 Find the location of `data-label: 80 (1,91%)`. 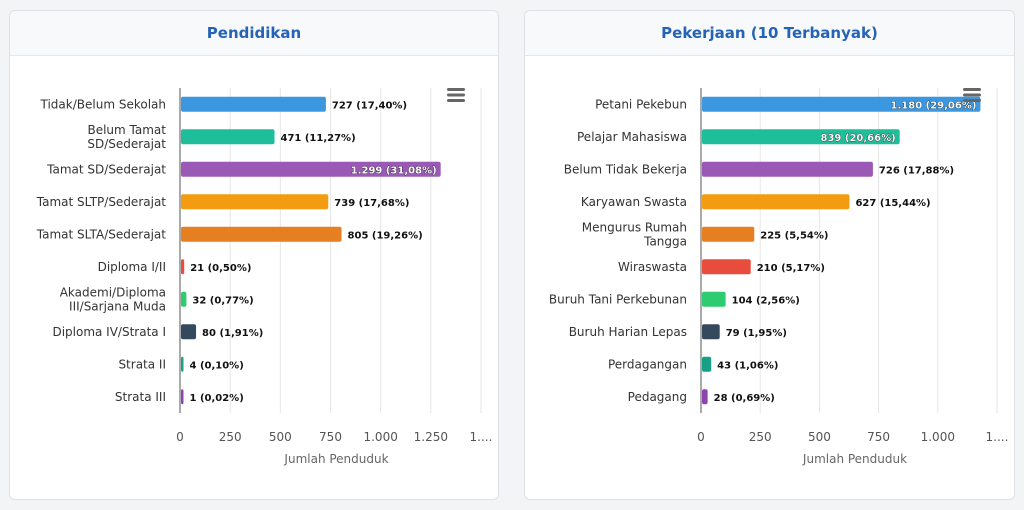

data-label: 80 (1,91%) is located at coordinates (232, 333).